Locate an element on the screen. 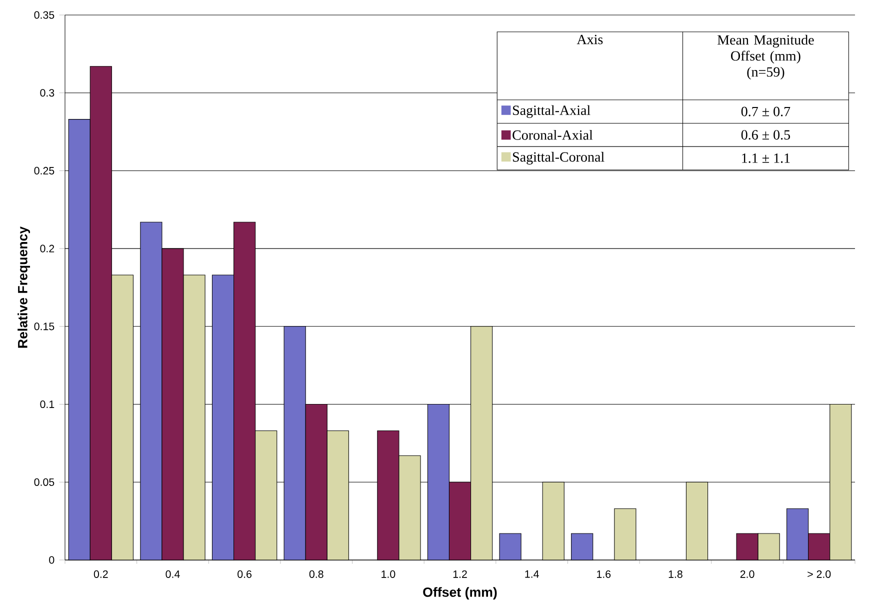 The width and height of the screenshot is (875, 604). y-tick-label: 0.2 is located at coordinates (47, 248).